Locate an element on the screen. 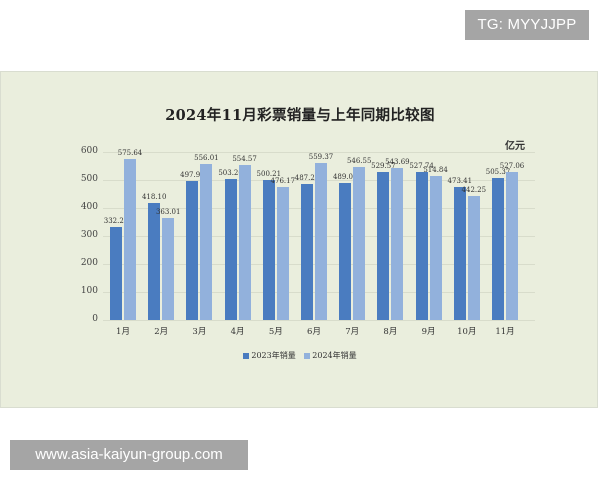 The image size is (600, 480). y-tick-label: 400 is located at coordinates (89, 207).